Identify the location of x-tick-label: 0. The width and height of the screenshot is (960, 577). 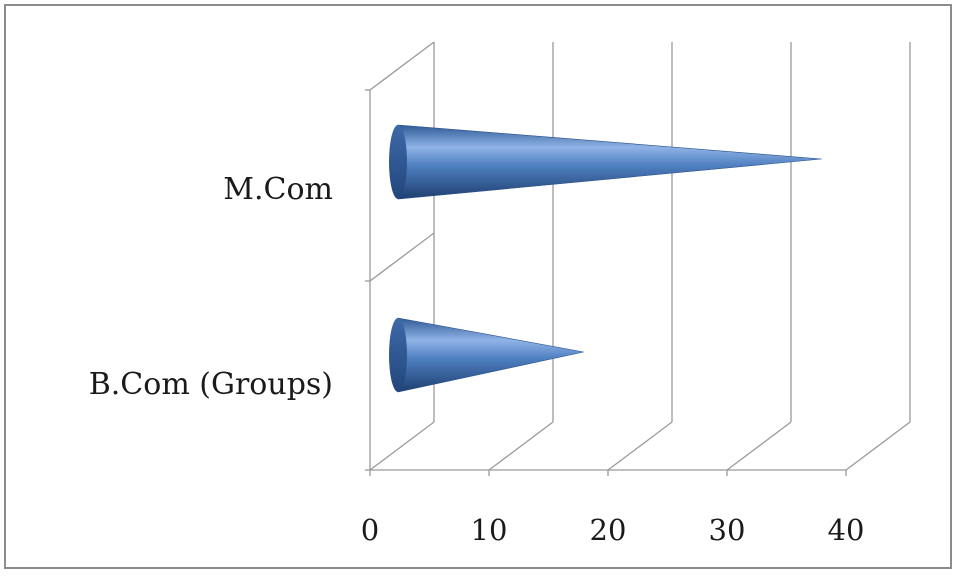
(370, 530).